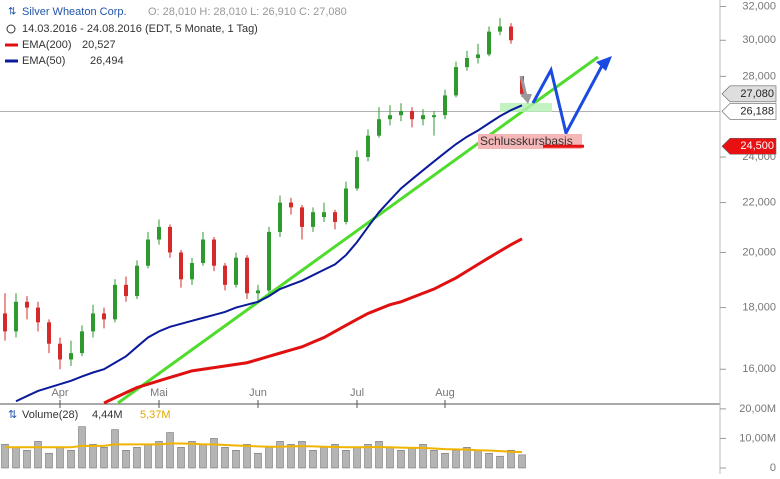 The height and width of the screenshot is (479, 780). What do you see at coordinates (526, 141) in the screenshot?
I see `annotation: Schlusskursbasis` at bounding box center [526, 141].